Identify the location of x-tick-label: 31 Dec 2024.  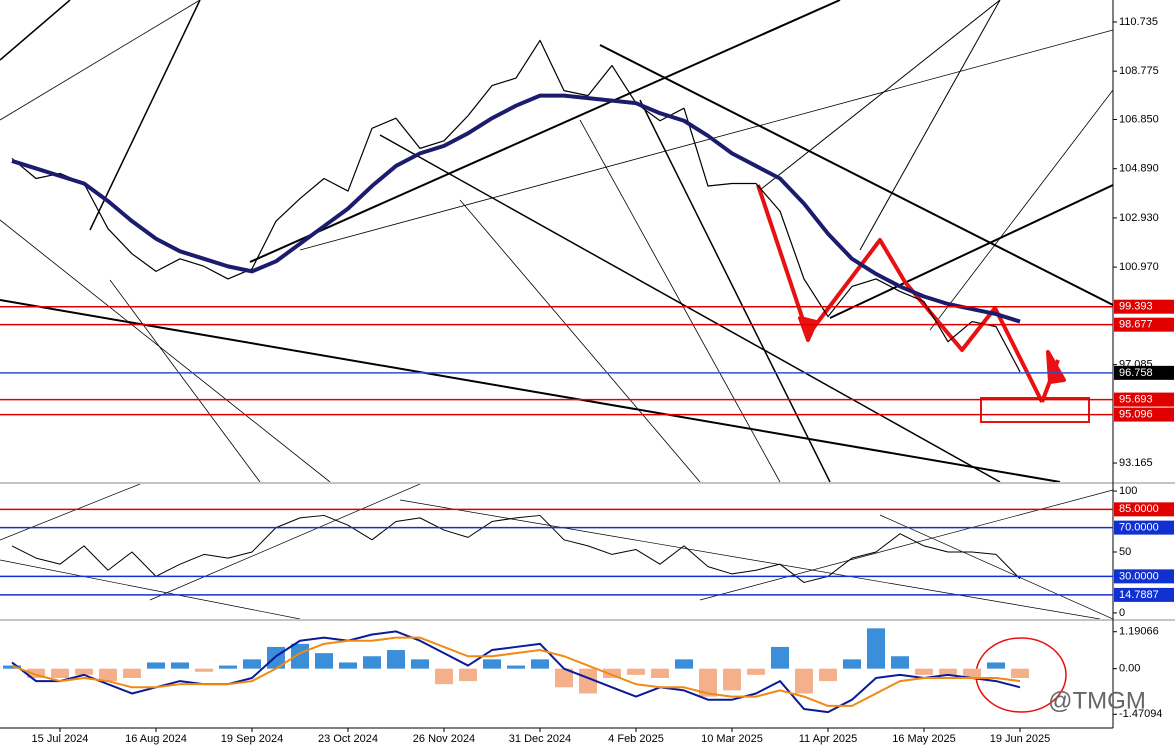
(540, 739).